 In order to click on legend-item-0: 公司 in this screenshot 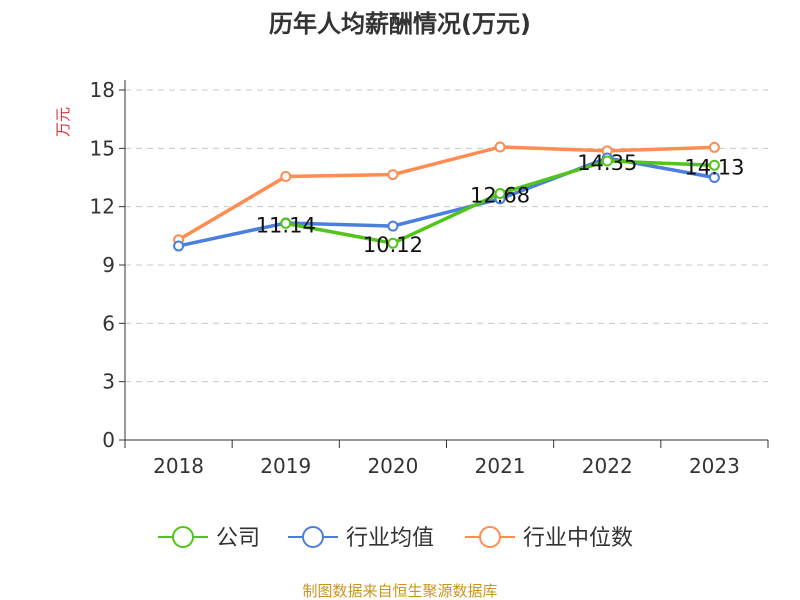, I will do `click(238, 538)`.